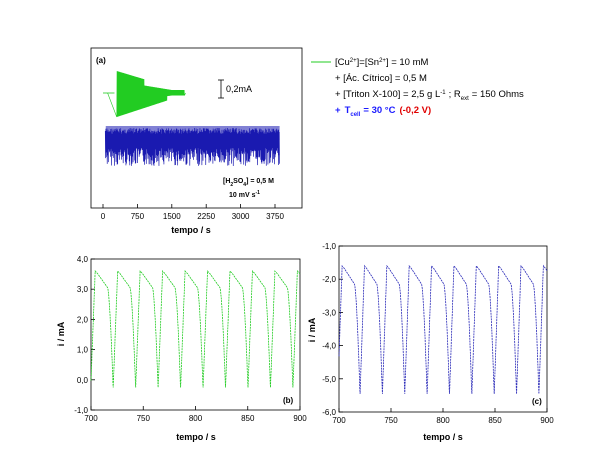  I want to click on panel-b-y-tick-label: 3,0, so click(83, 289).